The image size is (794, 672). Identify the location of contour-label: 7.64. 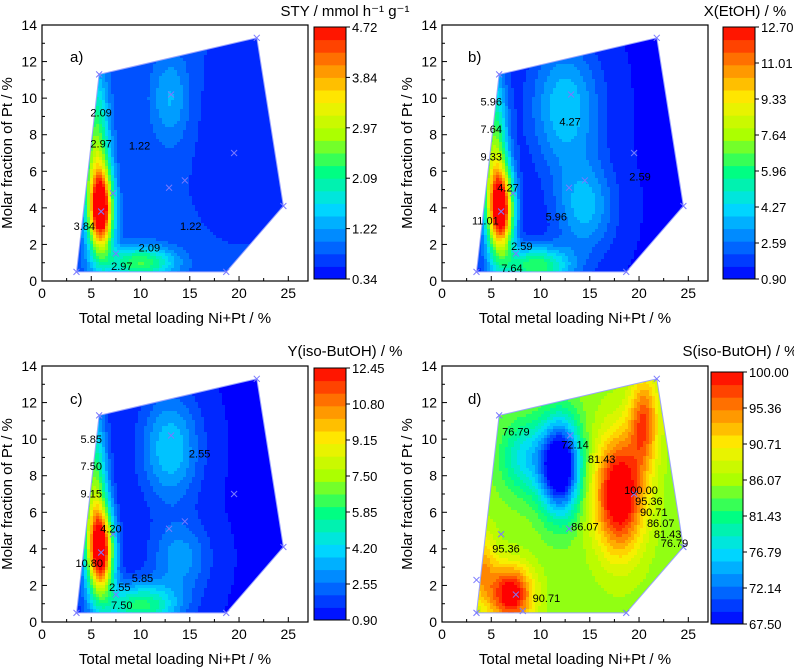
(491, 130).